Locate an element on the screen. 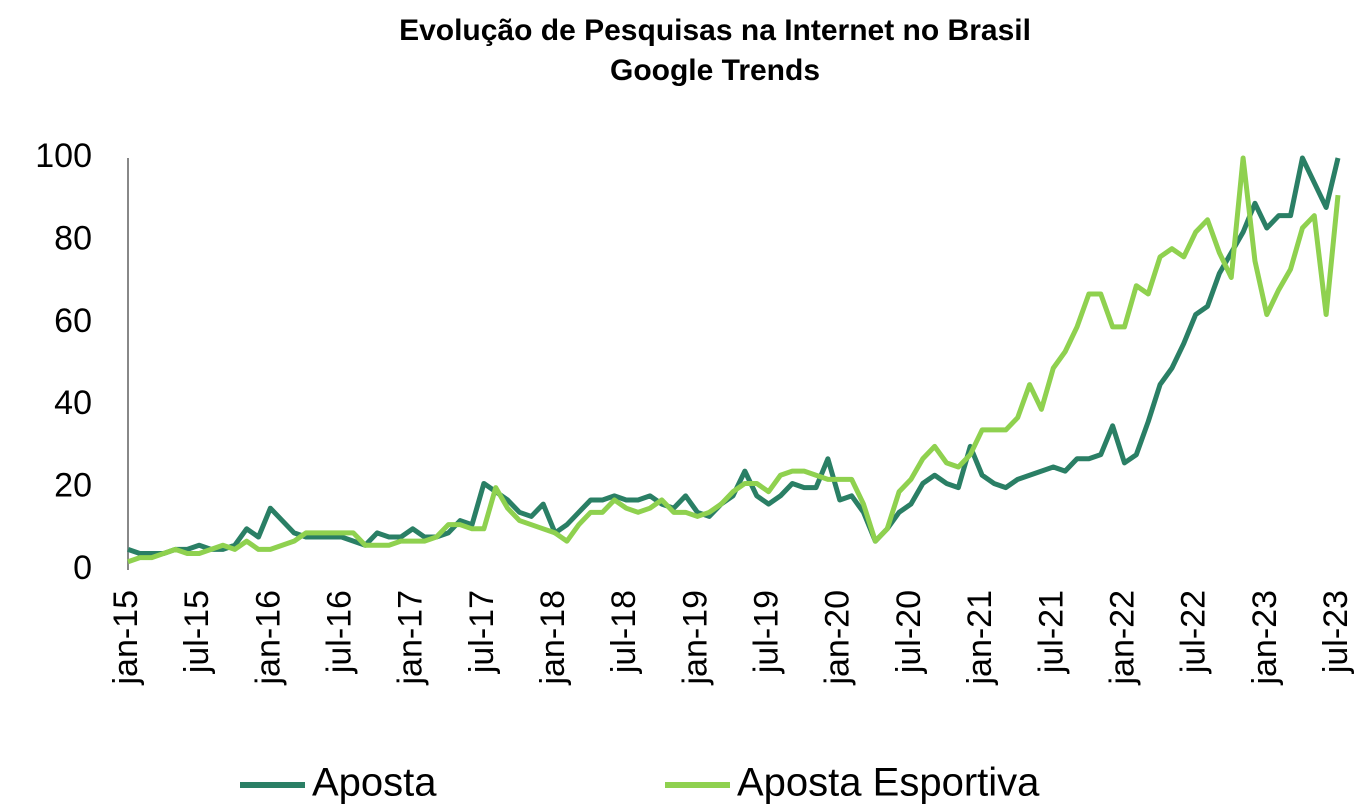  x-tick-label: jul-15 is located at coordinates (197, 632).